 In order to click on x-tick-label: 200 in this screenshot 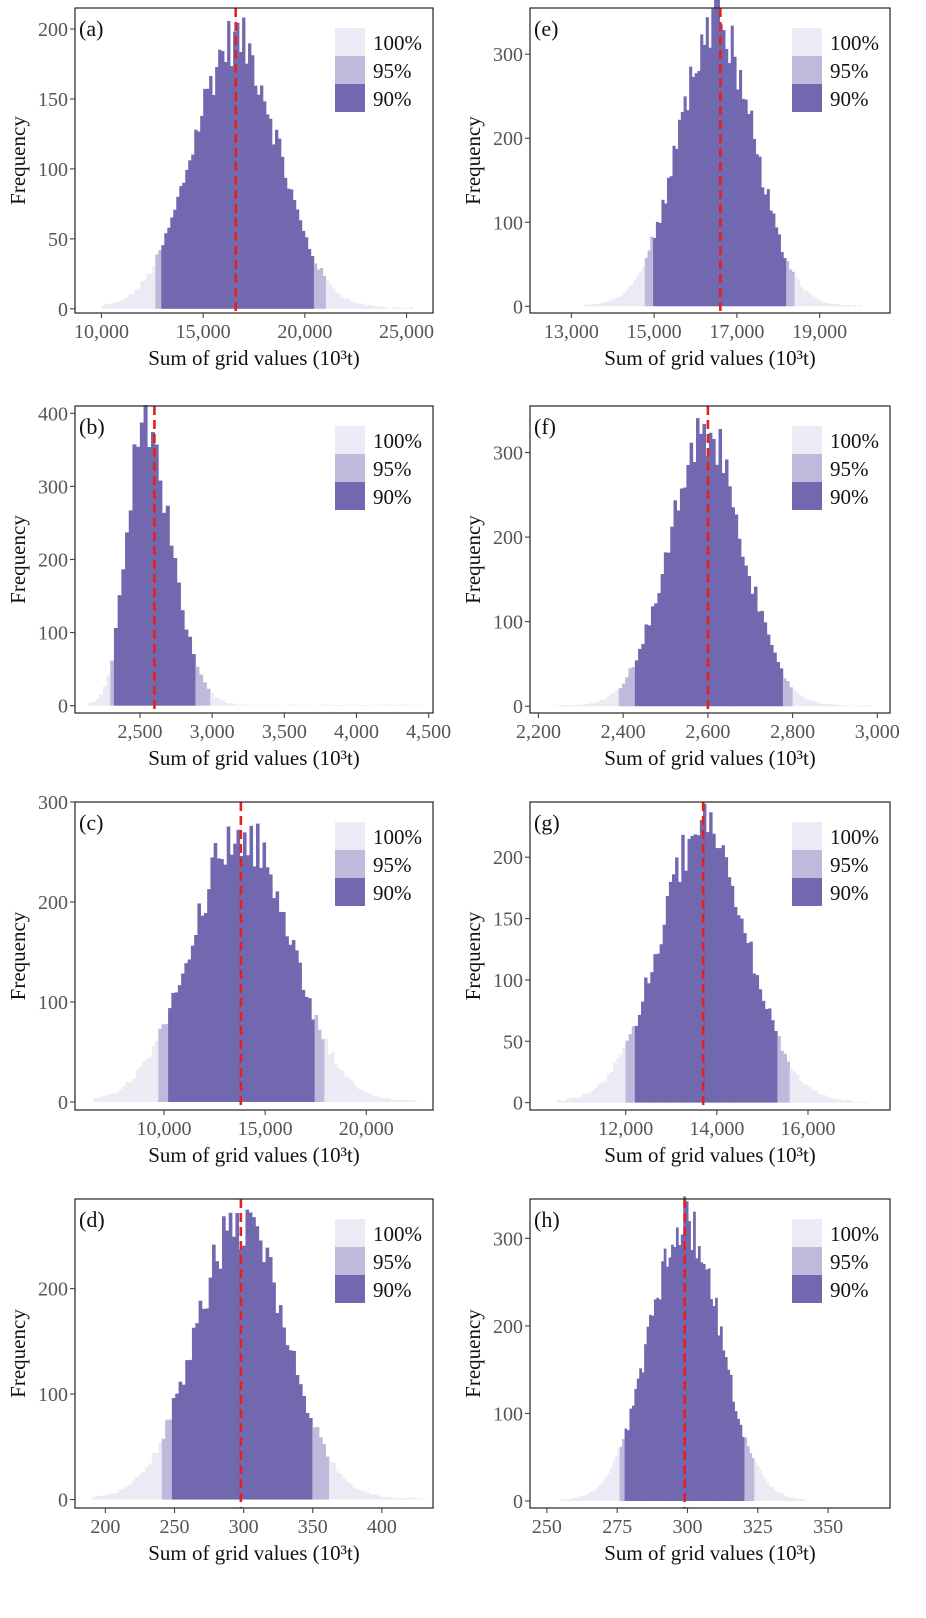, I will do `click(105, 1527)`.